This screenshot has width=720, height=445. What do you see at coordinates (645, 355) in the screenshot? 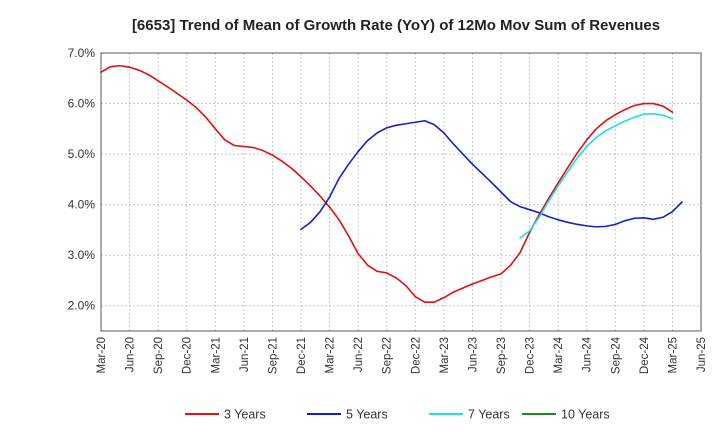
I see `x-tick-label: Dec-24` at bounding box center [645, 355].